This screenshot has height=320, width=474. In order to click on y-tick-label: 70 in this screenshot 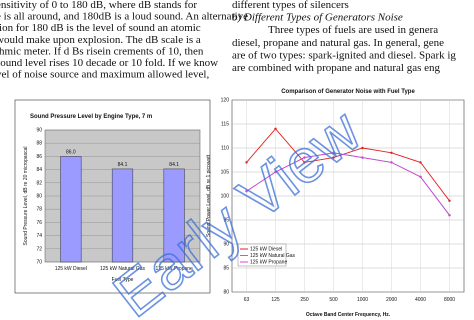, I will do `click(39, 263)`.